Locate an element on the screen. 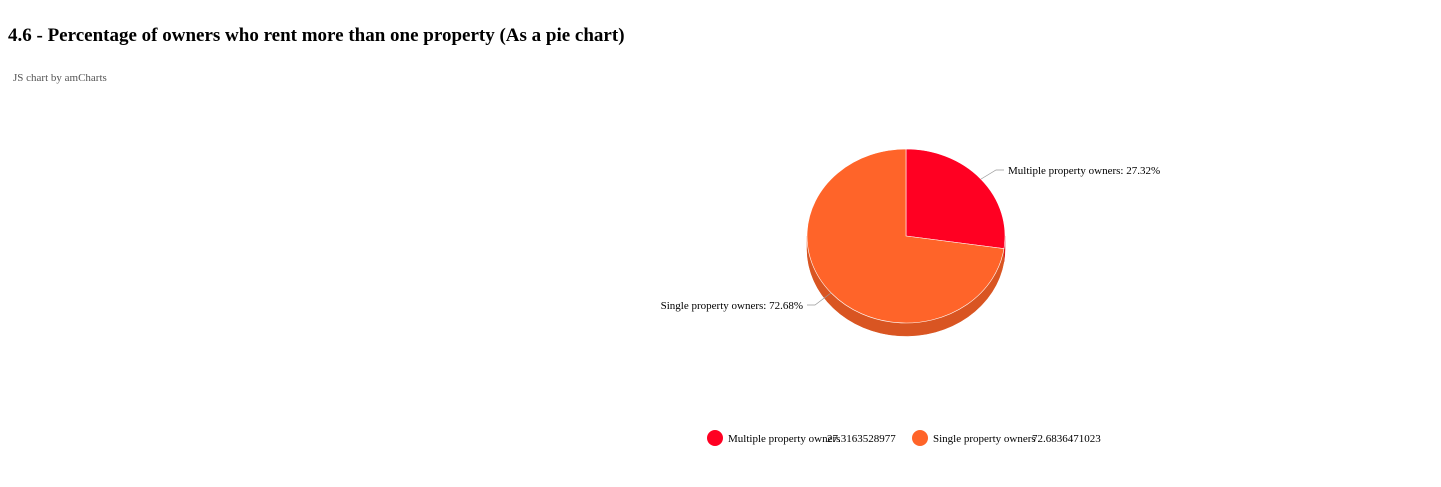 The width and height of the screenshot is (1441, 487). legend-label-1: Single property owners is located at coordinates (984, 439).